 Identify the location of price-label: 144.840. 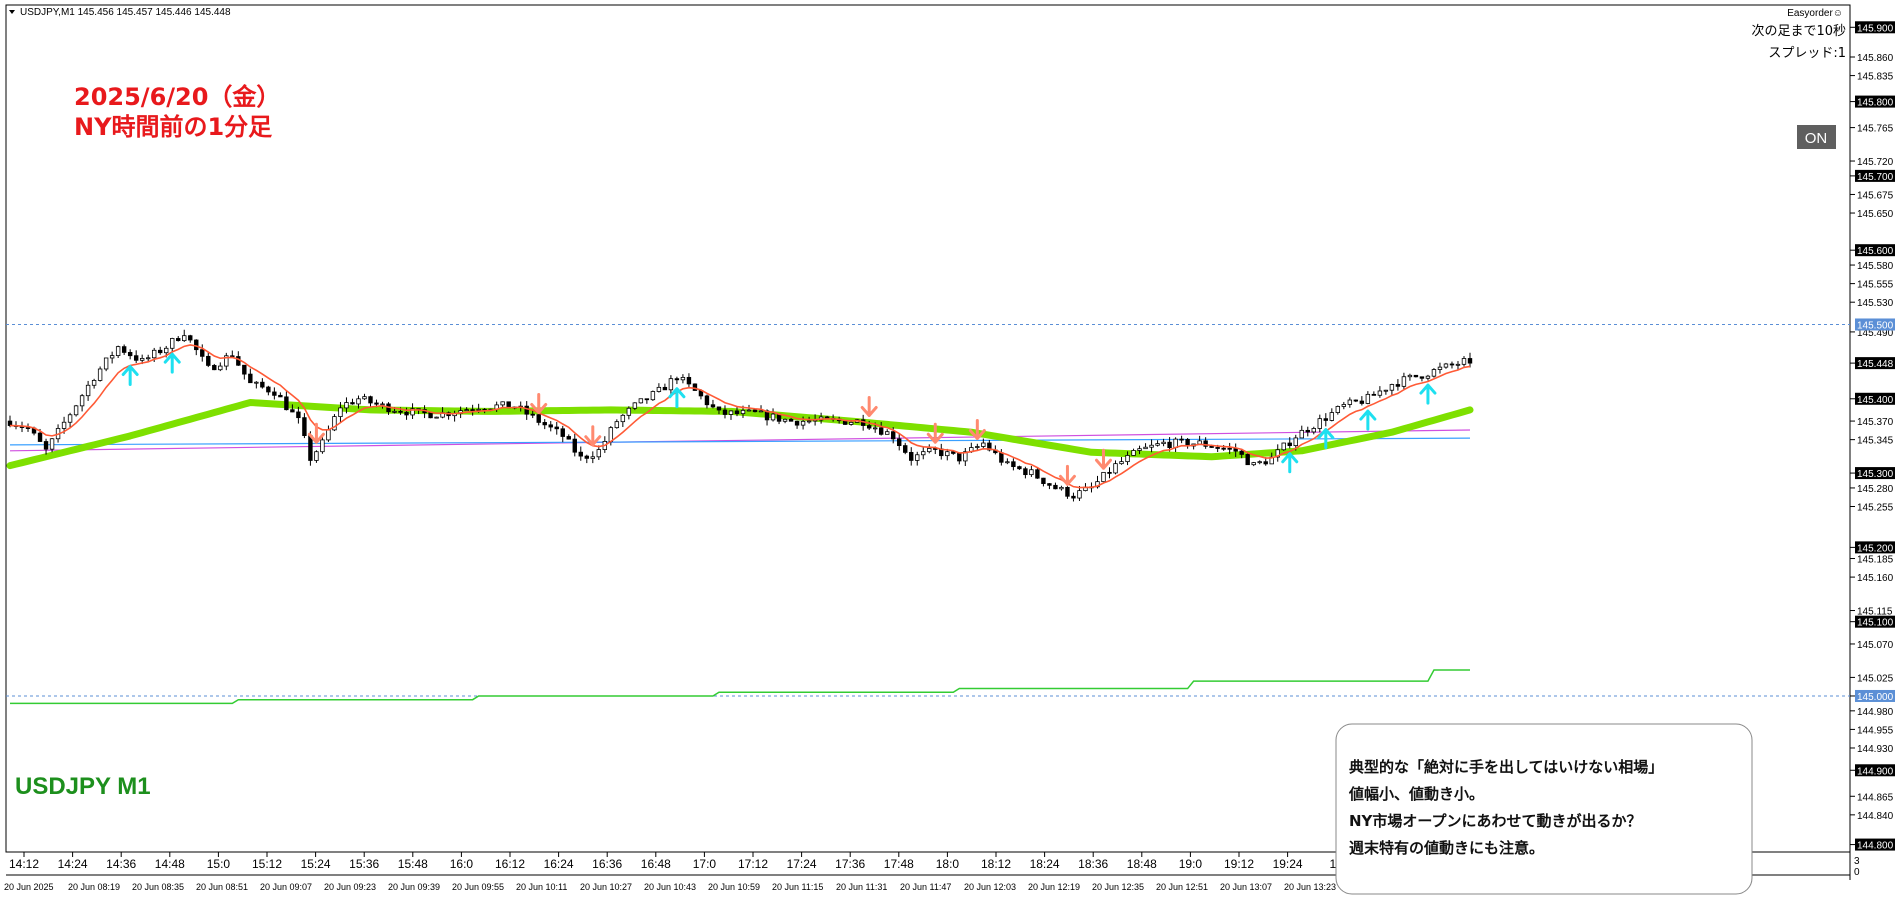
(1875, 816).